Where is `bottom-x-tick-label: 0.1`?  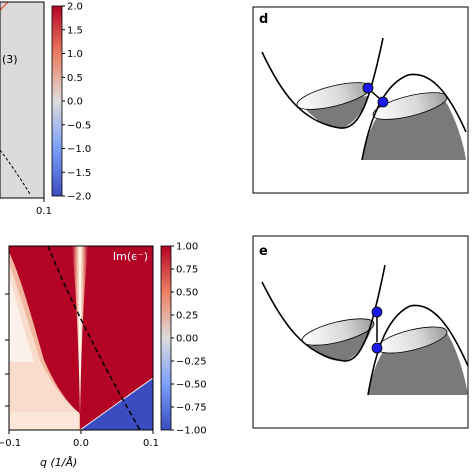 bottom-x-tick-label: 0.1 is located at coordinates (151, 443).